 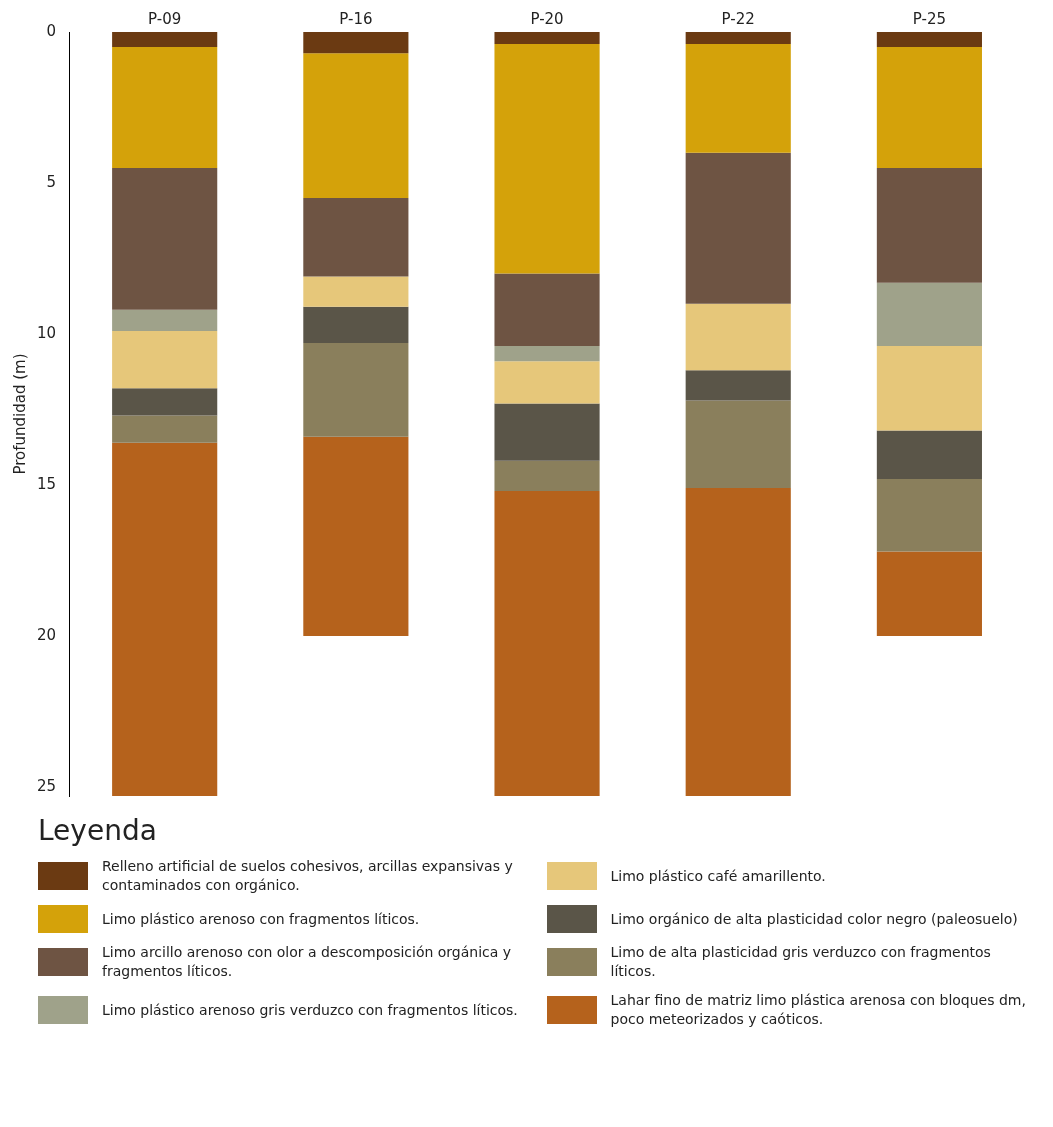 I want to click on x-tick-label: P-16, so click(x=356, y=18).